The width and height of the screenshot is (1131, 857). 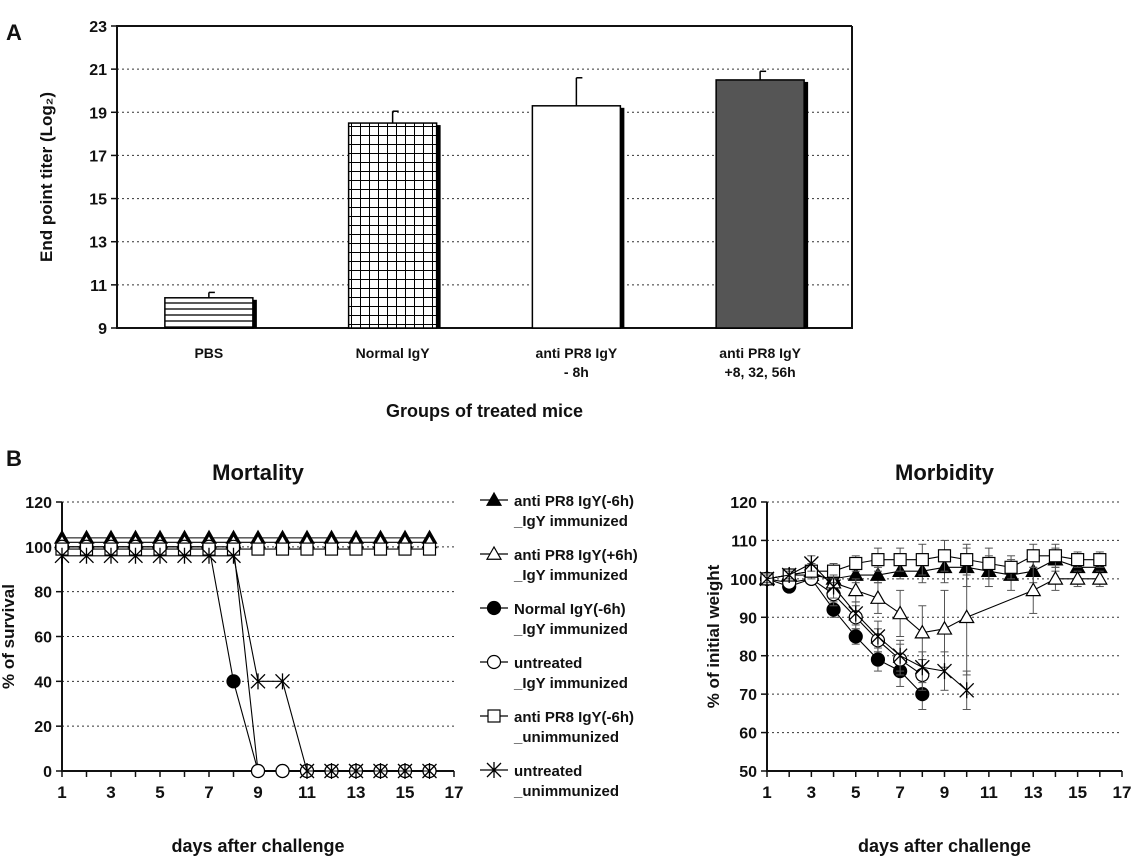 What do you see at coordinates (576, 555) in the screenshot?
I see `legend-label: anti PR8 IgY(+6h)` at bounding box center [576, 555].